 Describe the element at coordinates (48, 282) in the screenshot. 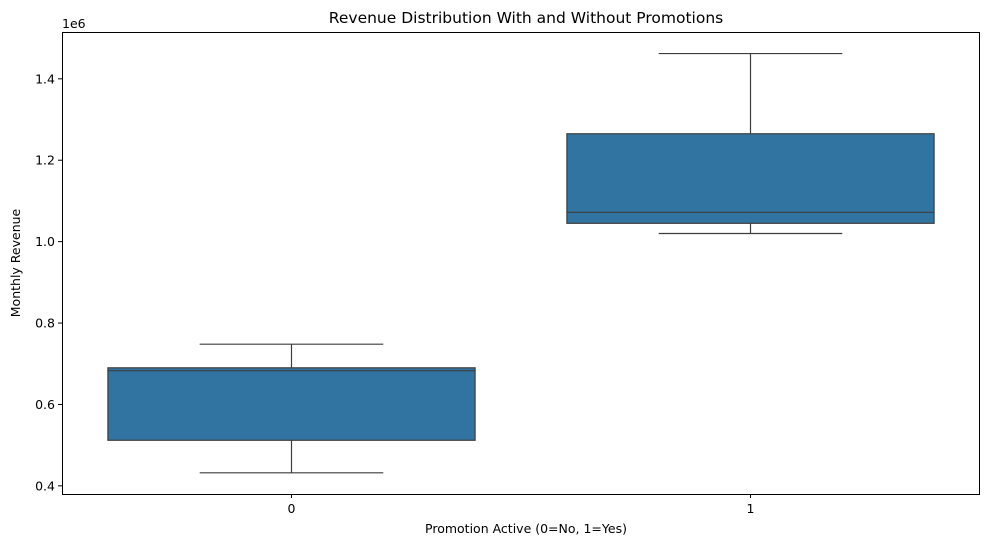

I see `y-axis: 0.4 0.6 0.8 1.0 1.2 1.4` at that location.